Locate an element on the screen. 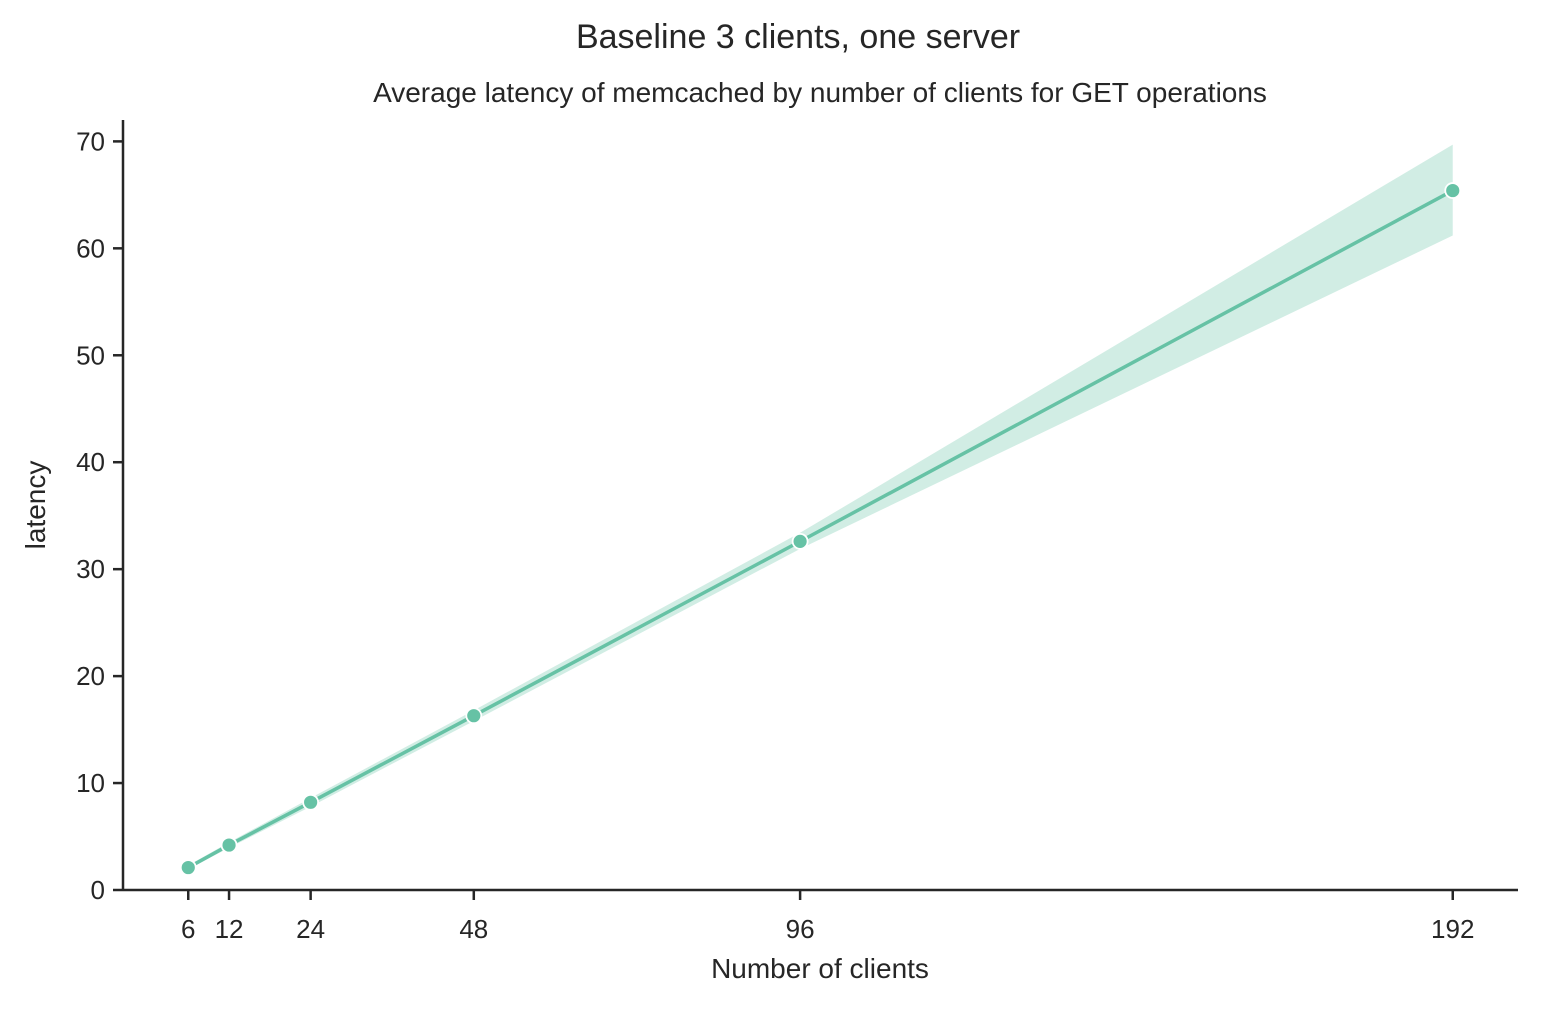  x-tick-label-6: 6 is located at coordinates (188, 929).